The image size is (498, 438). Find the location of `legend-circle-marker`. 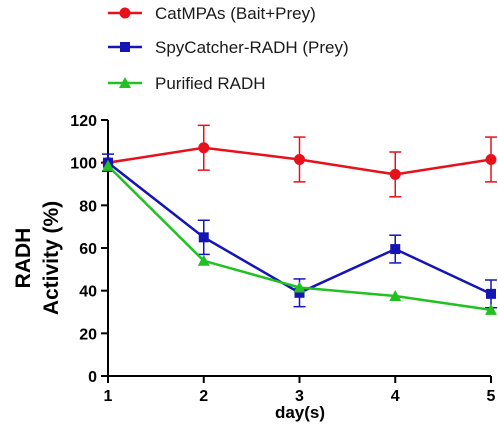

legend-circle-marker is located at coordinates (125, 13).